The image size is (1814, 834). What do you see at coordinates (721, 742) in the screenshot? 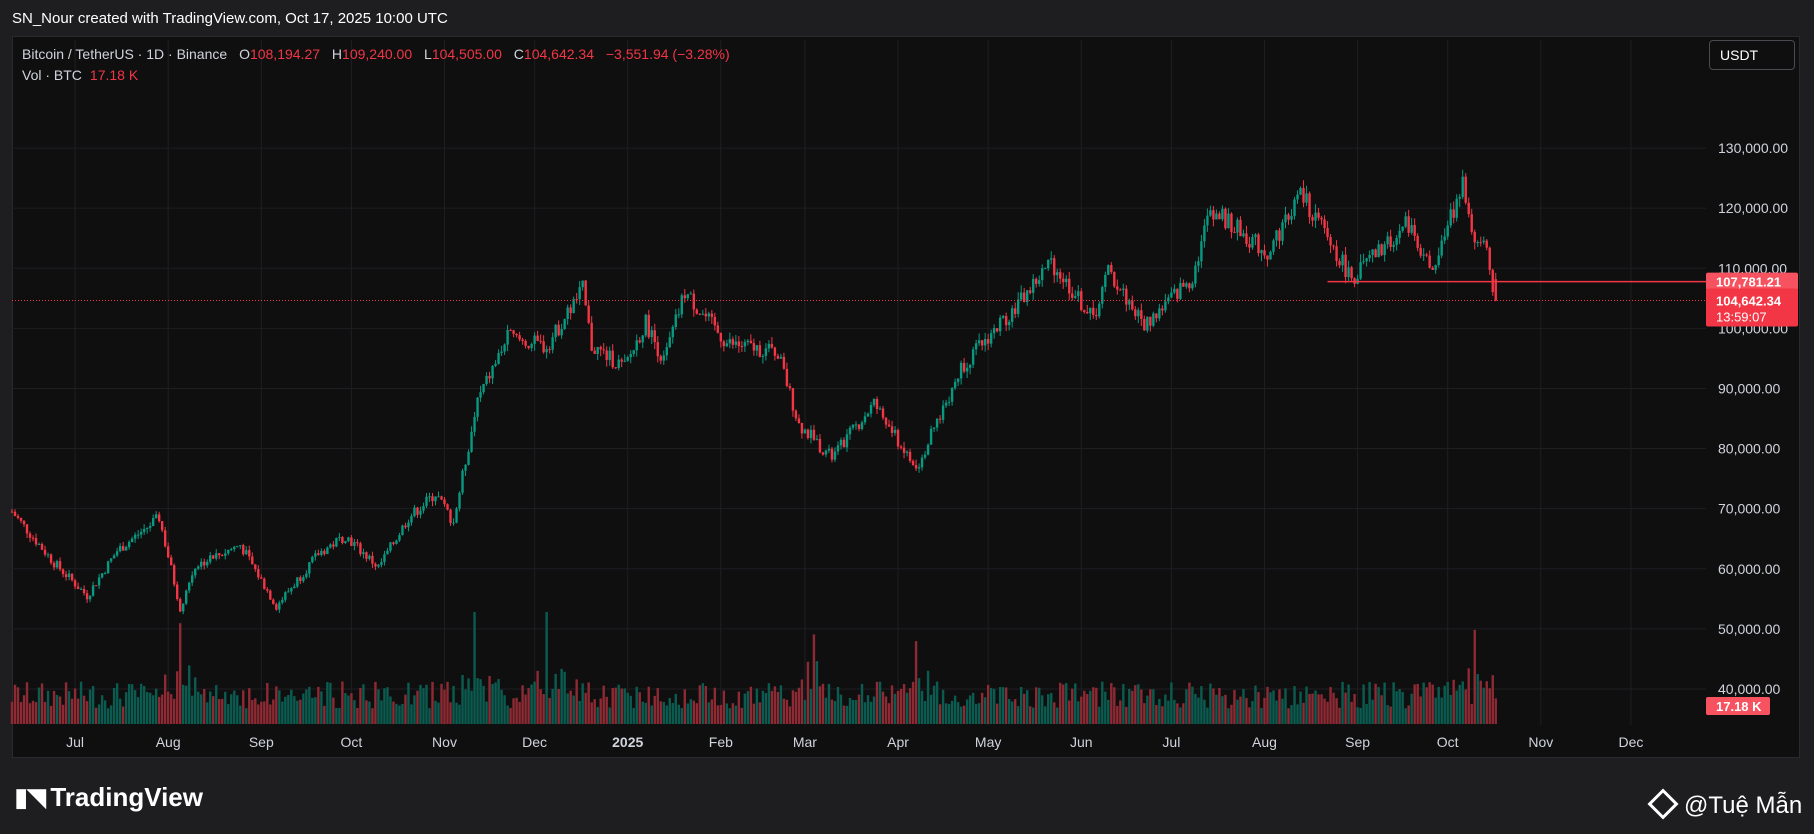
I see `x-tick-label: Feb` at bounding box center [721, 742].